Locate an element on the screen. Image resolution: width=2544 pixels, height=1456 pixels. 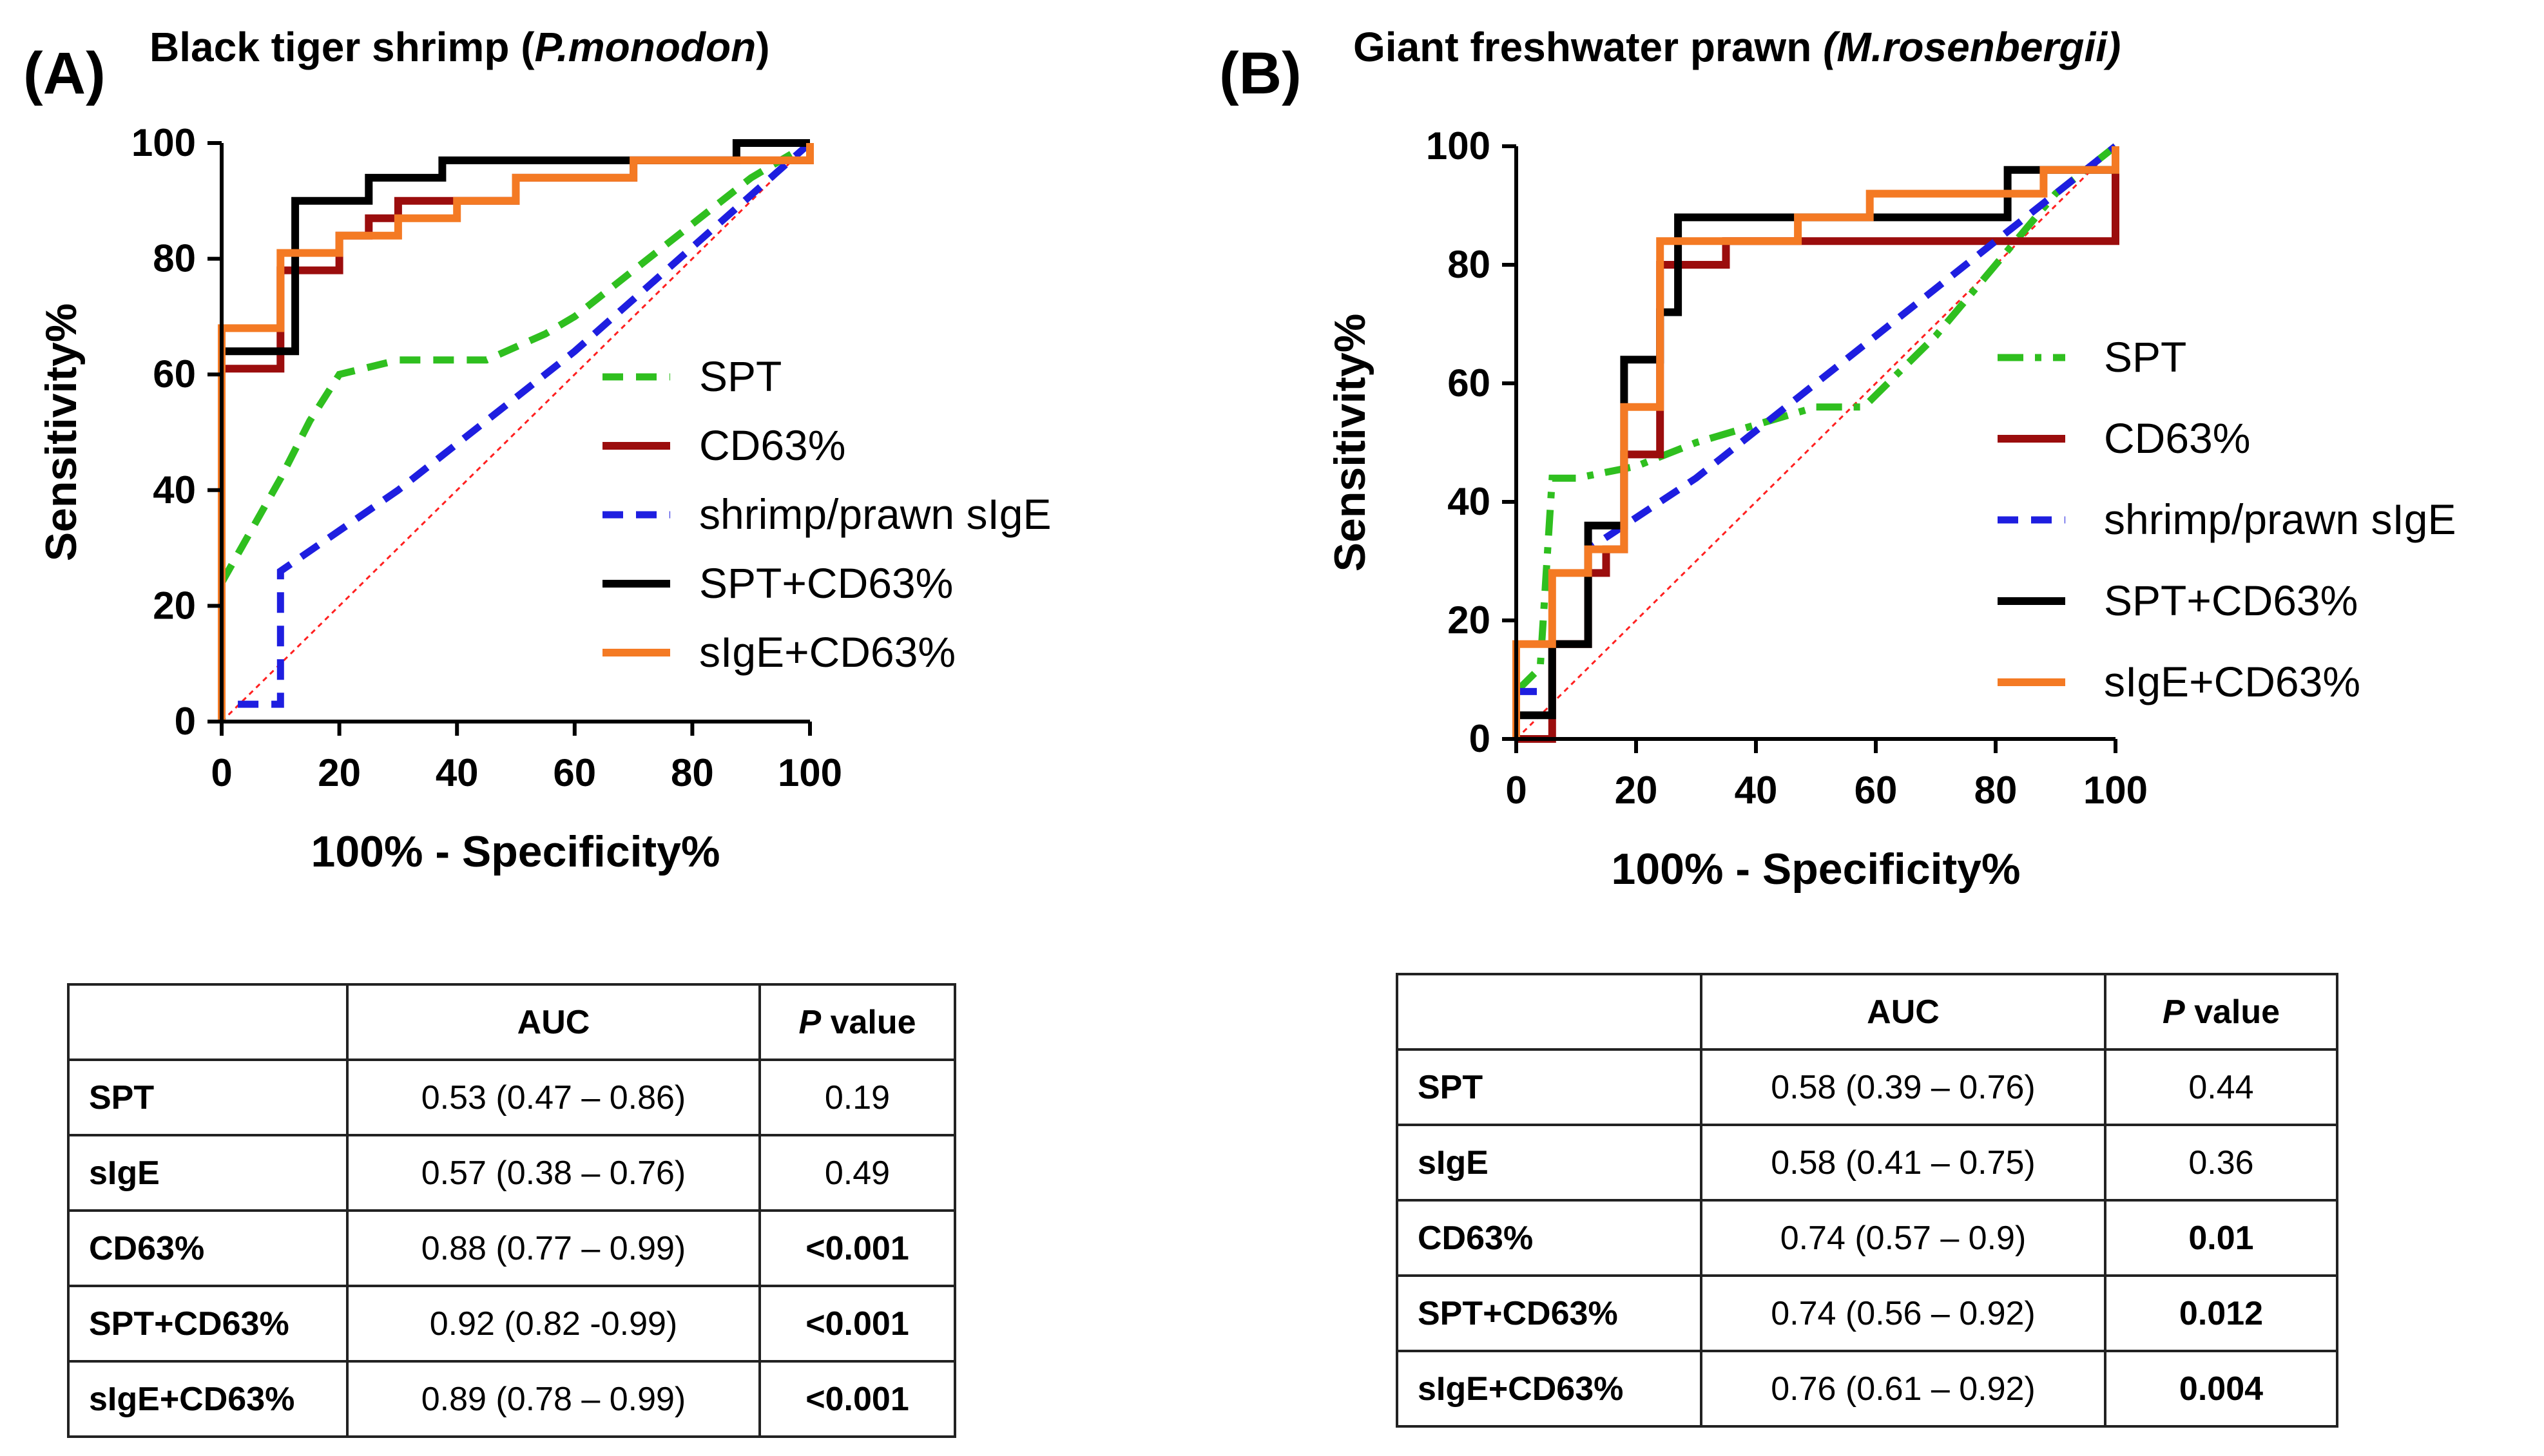
table-row: sIgE 0.57 (0.38 – 0.76) 0.49 is located at coordinates (511, 1173).